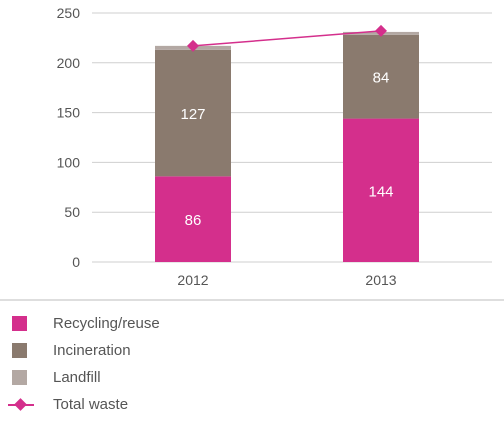 This screenshot has width=504, height=421. I want to click on bar-recycling-reuse-2012, so click(193, 219).